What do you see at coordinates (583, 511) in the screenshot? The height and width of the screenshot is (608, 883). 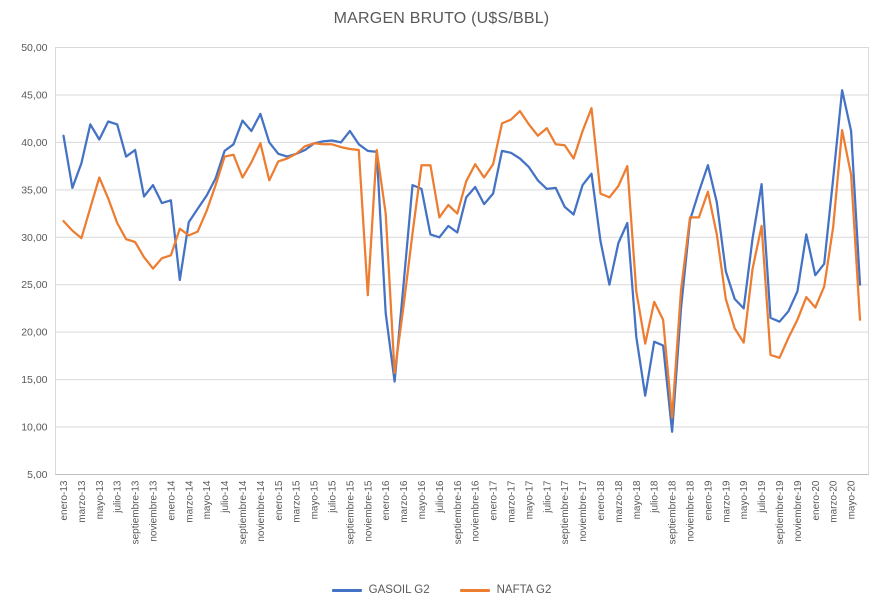 I see `x-axis-tick-label: noviembre-17` at bounding box center [583, 511].